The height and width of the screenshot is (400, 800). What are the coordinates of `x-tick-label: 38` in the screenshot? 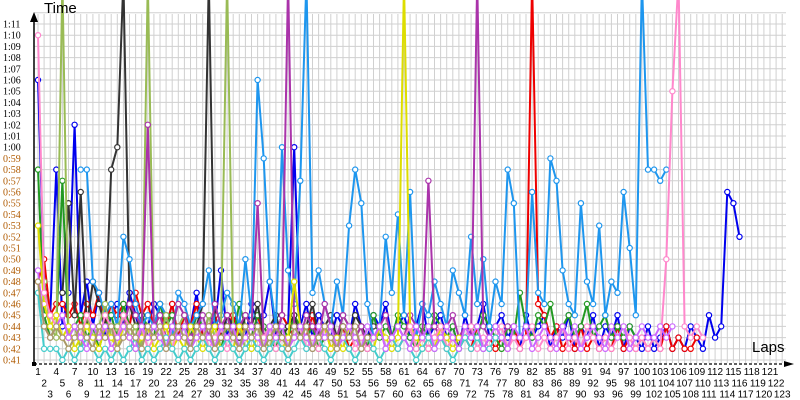 It's located at (264, 383).